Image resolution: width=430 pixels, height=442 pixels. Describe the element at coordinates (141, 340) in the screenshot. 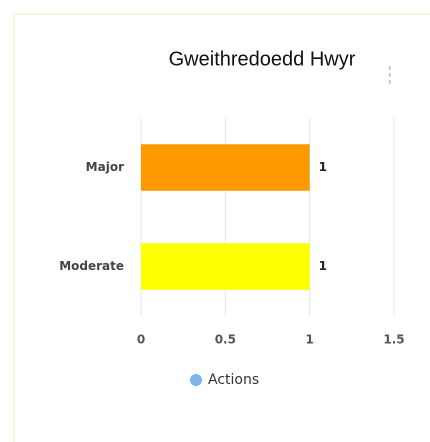

I see `x-tick-label: 0` at that location.